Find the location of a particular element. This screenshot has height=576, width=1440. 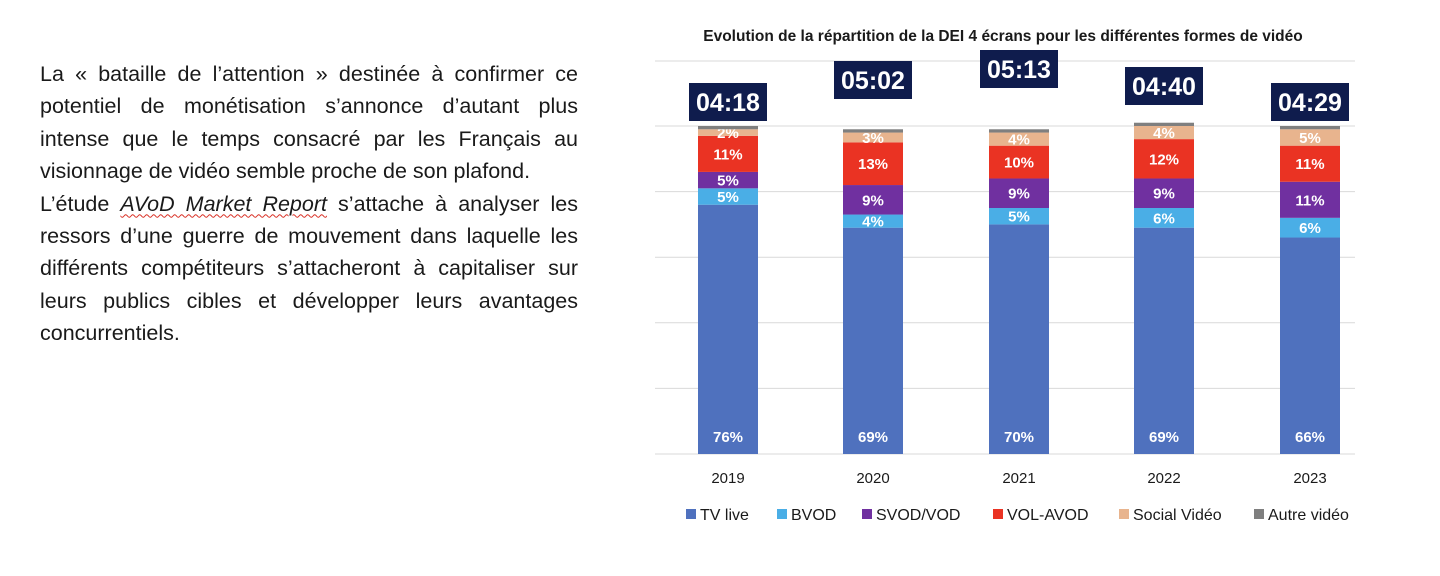

total-time-label: 05:13 is located at coordinates (1019, 70).